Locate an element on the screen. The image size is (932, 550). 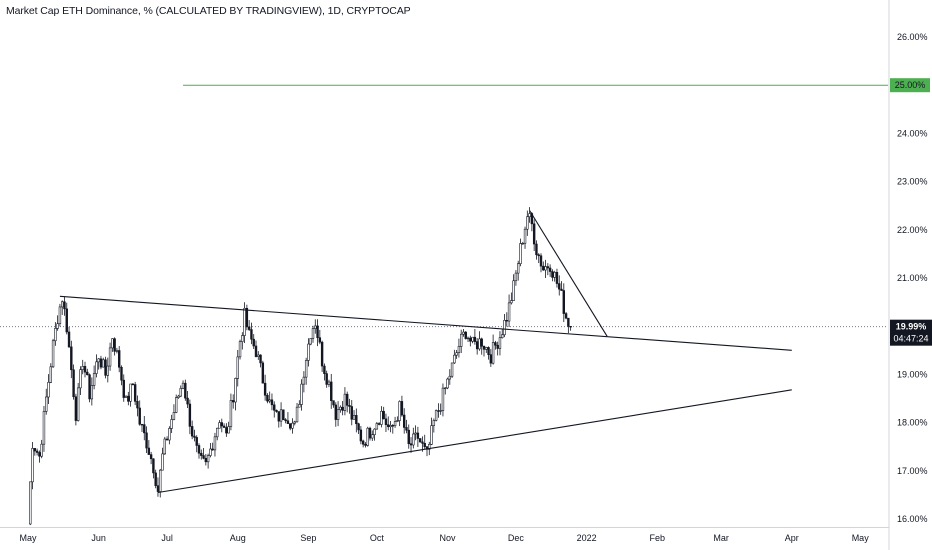
trendline-lower-support is located at coordinates (474, 441).